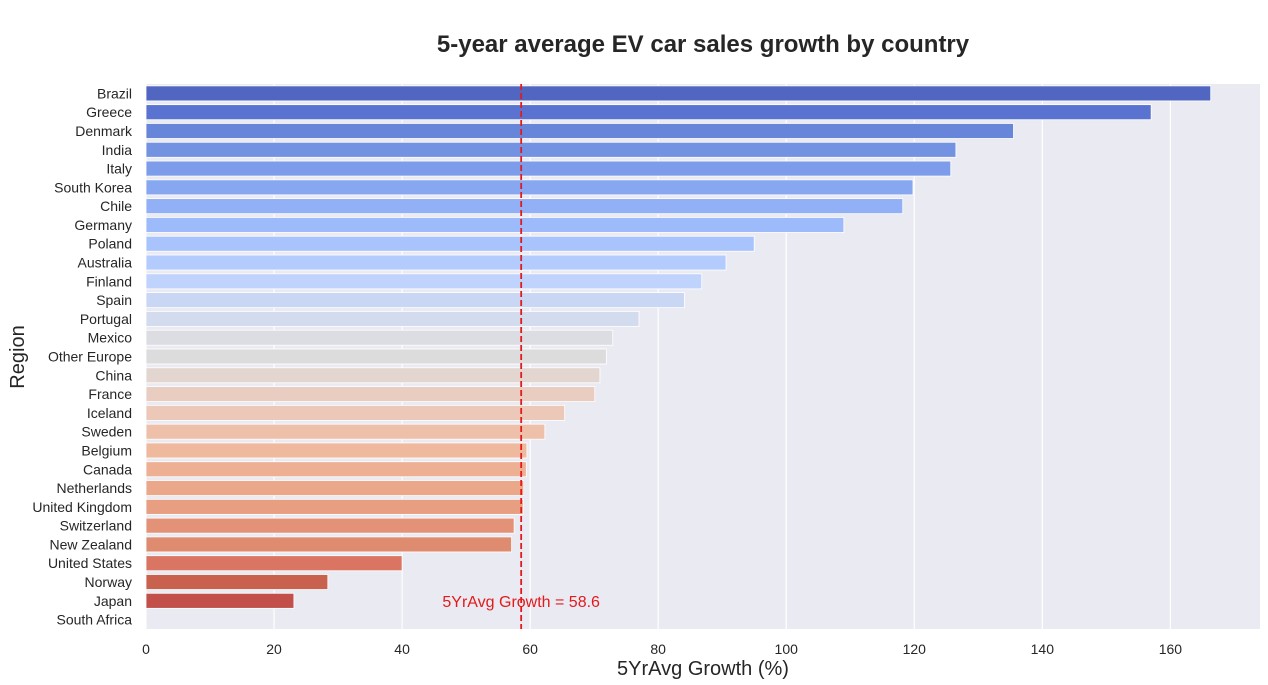 The height and width of the screenshot is (685, 1268). Describe the element at coordinates (336, 450) in the screenshot. I see `bar-belgium` at that location.